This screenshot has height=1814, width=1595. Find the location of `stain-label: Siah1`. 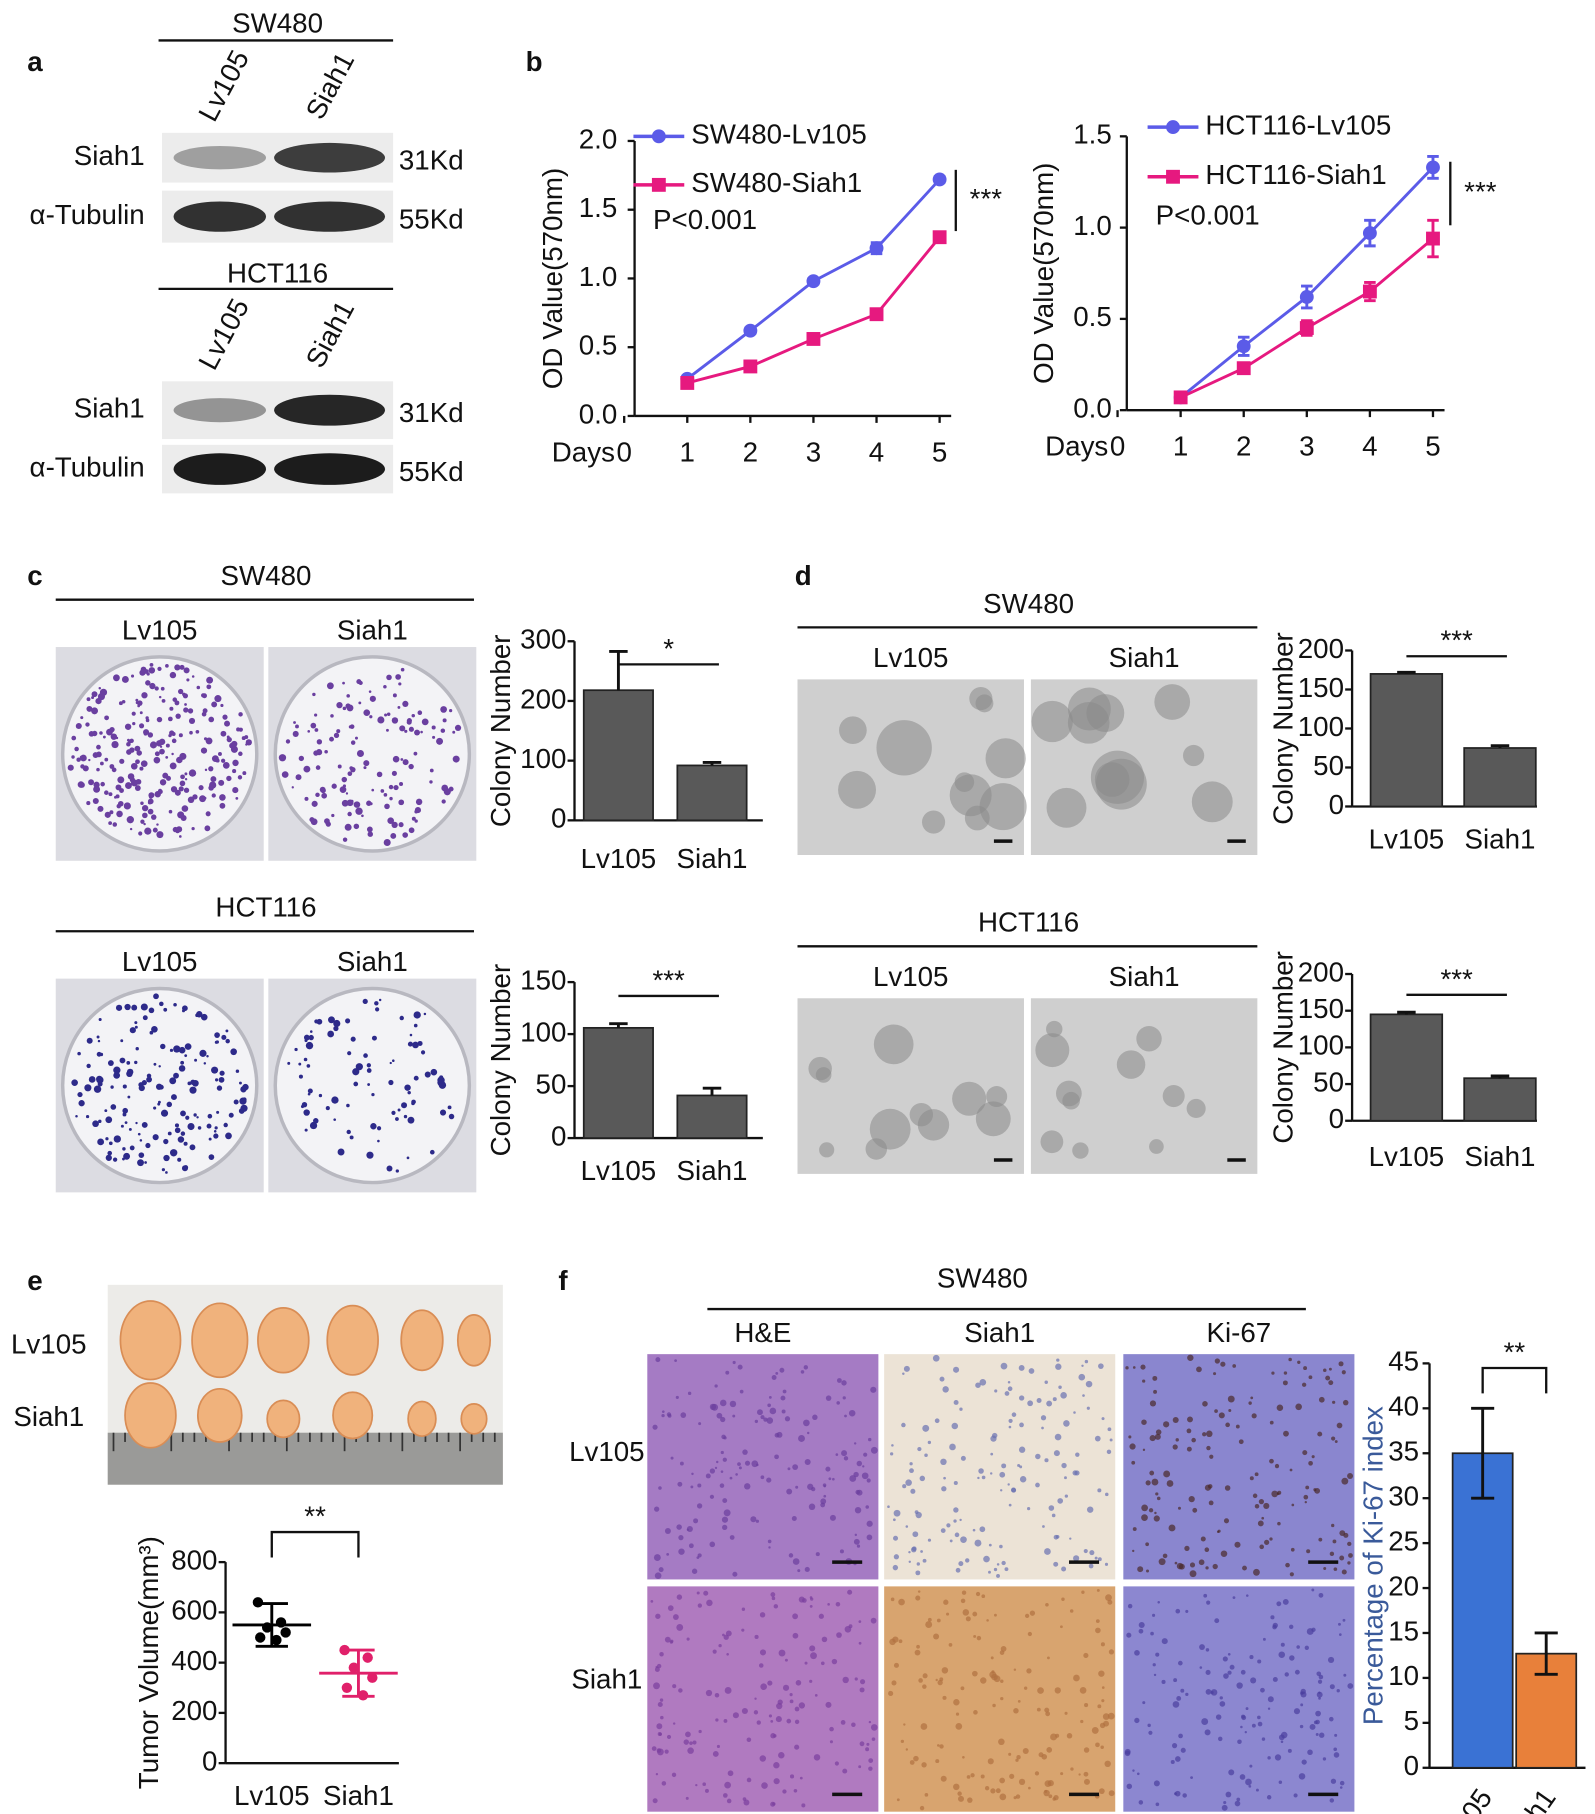

stain-label: Siah1 is located at coordinates (999, 1332).